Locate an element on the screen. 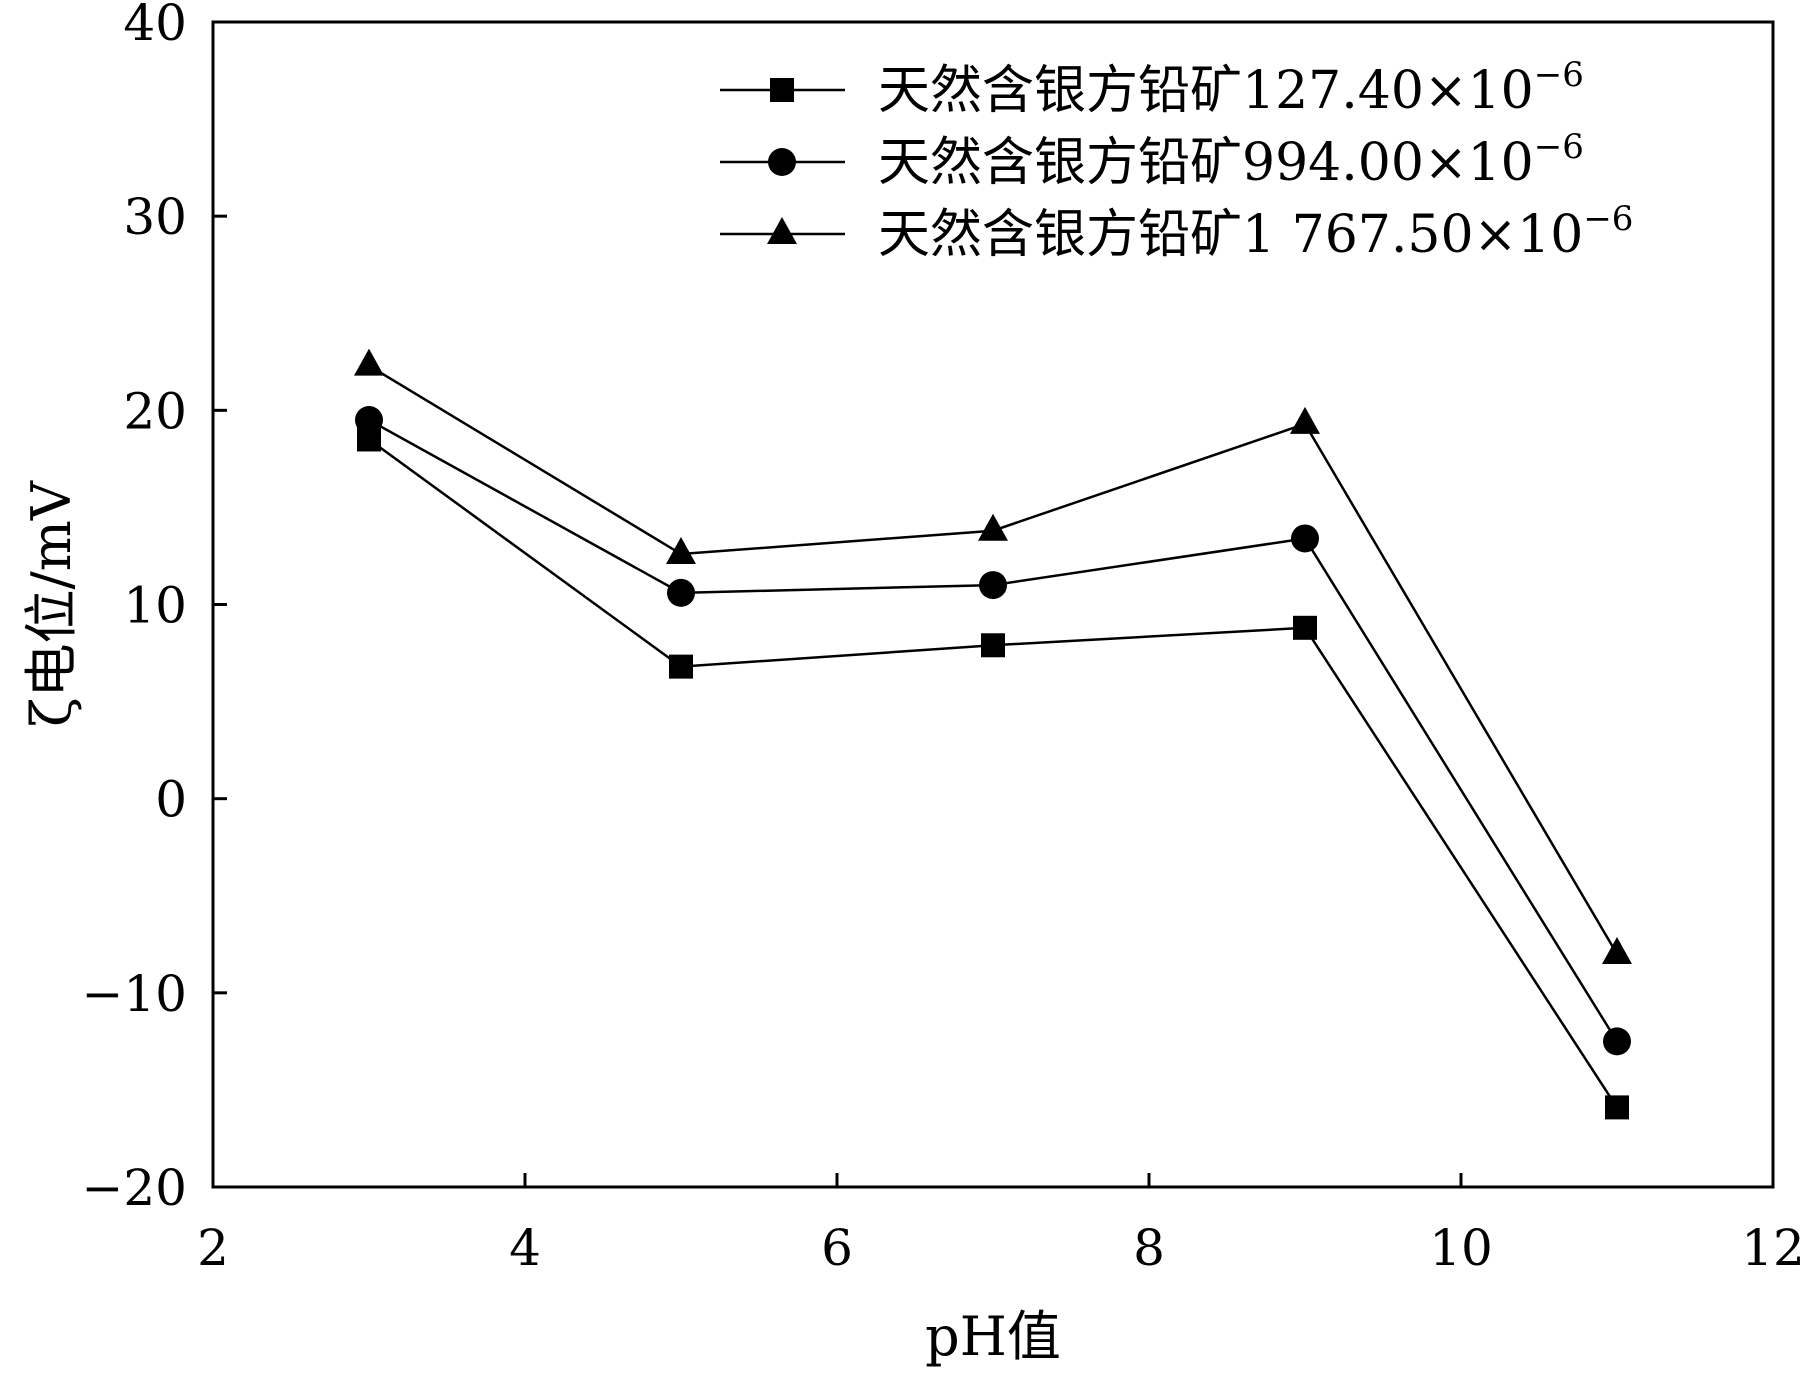  x-axis-title: pH值 is located at coordinates (993, 1336).